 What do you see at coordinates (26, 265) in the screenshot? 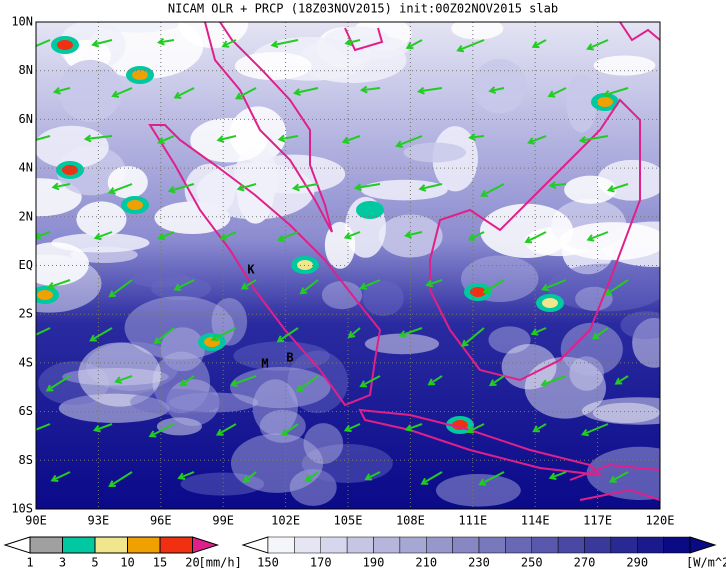
I see `lat-label: EQ` at bounding box center [26, 265].